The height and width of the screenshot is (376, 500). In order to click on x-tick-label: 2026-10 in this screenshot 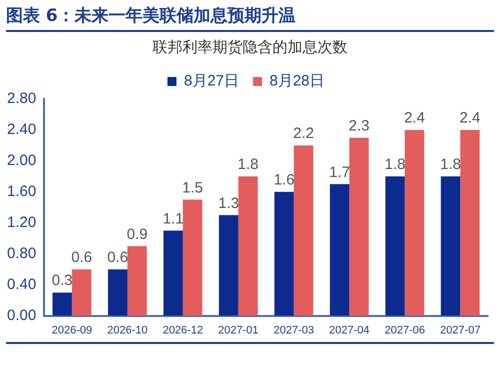, I will do `click(127, 330)`.